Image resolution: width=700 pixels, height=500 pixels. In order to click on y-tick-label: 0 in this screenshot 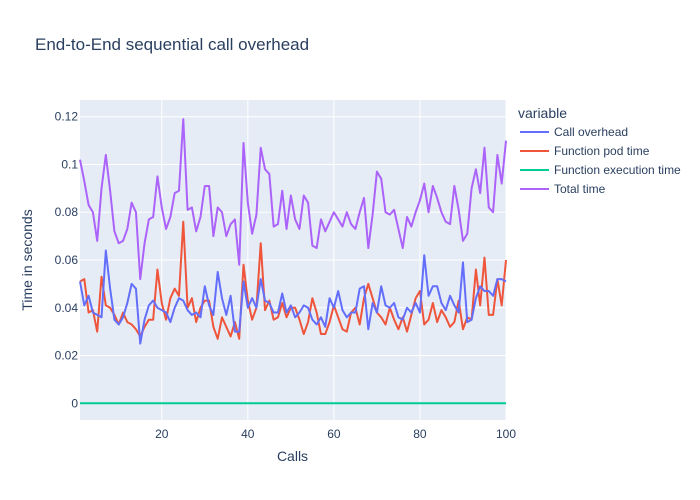, I will do `click(74, 403)`.